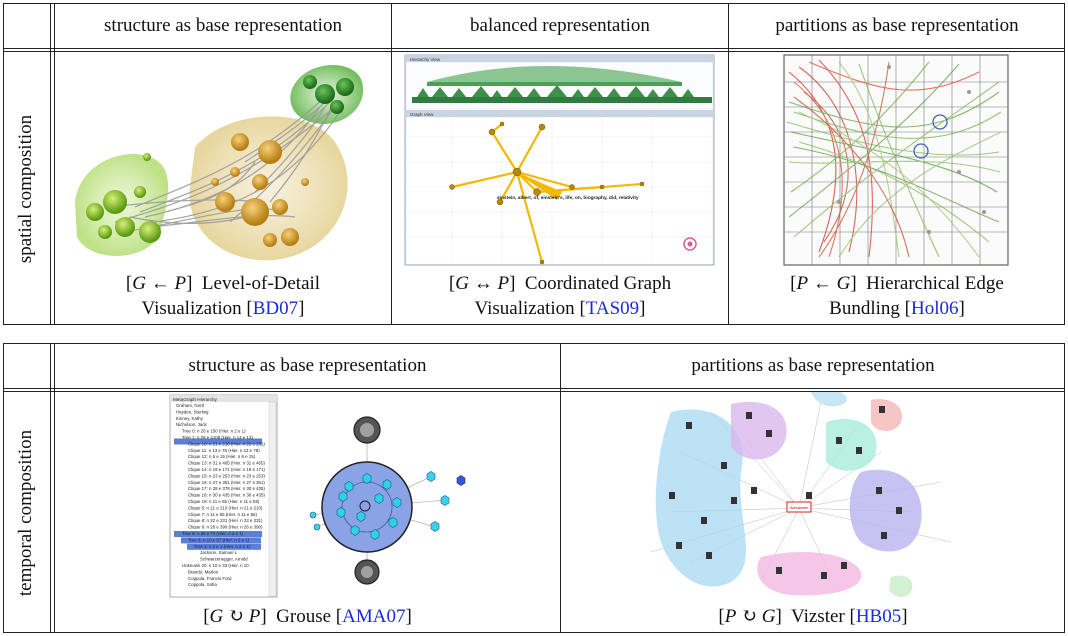 The width and height of the screenshot is (1068, 636). Describe the element at coordinates (226, 482) in the screenshot. I see `grouse-list-item: Clique 16: n 27 e 351 (Hier. n 27 e 351)` at that location.